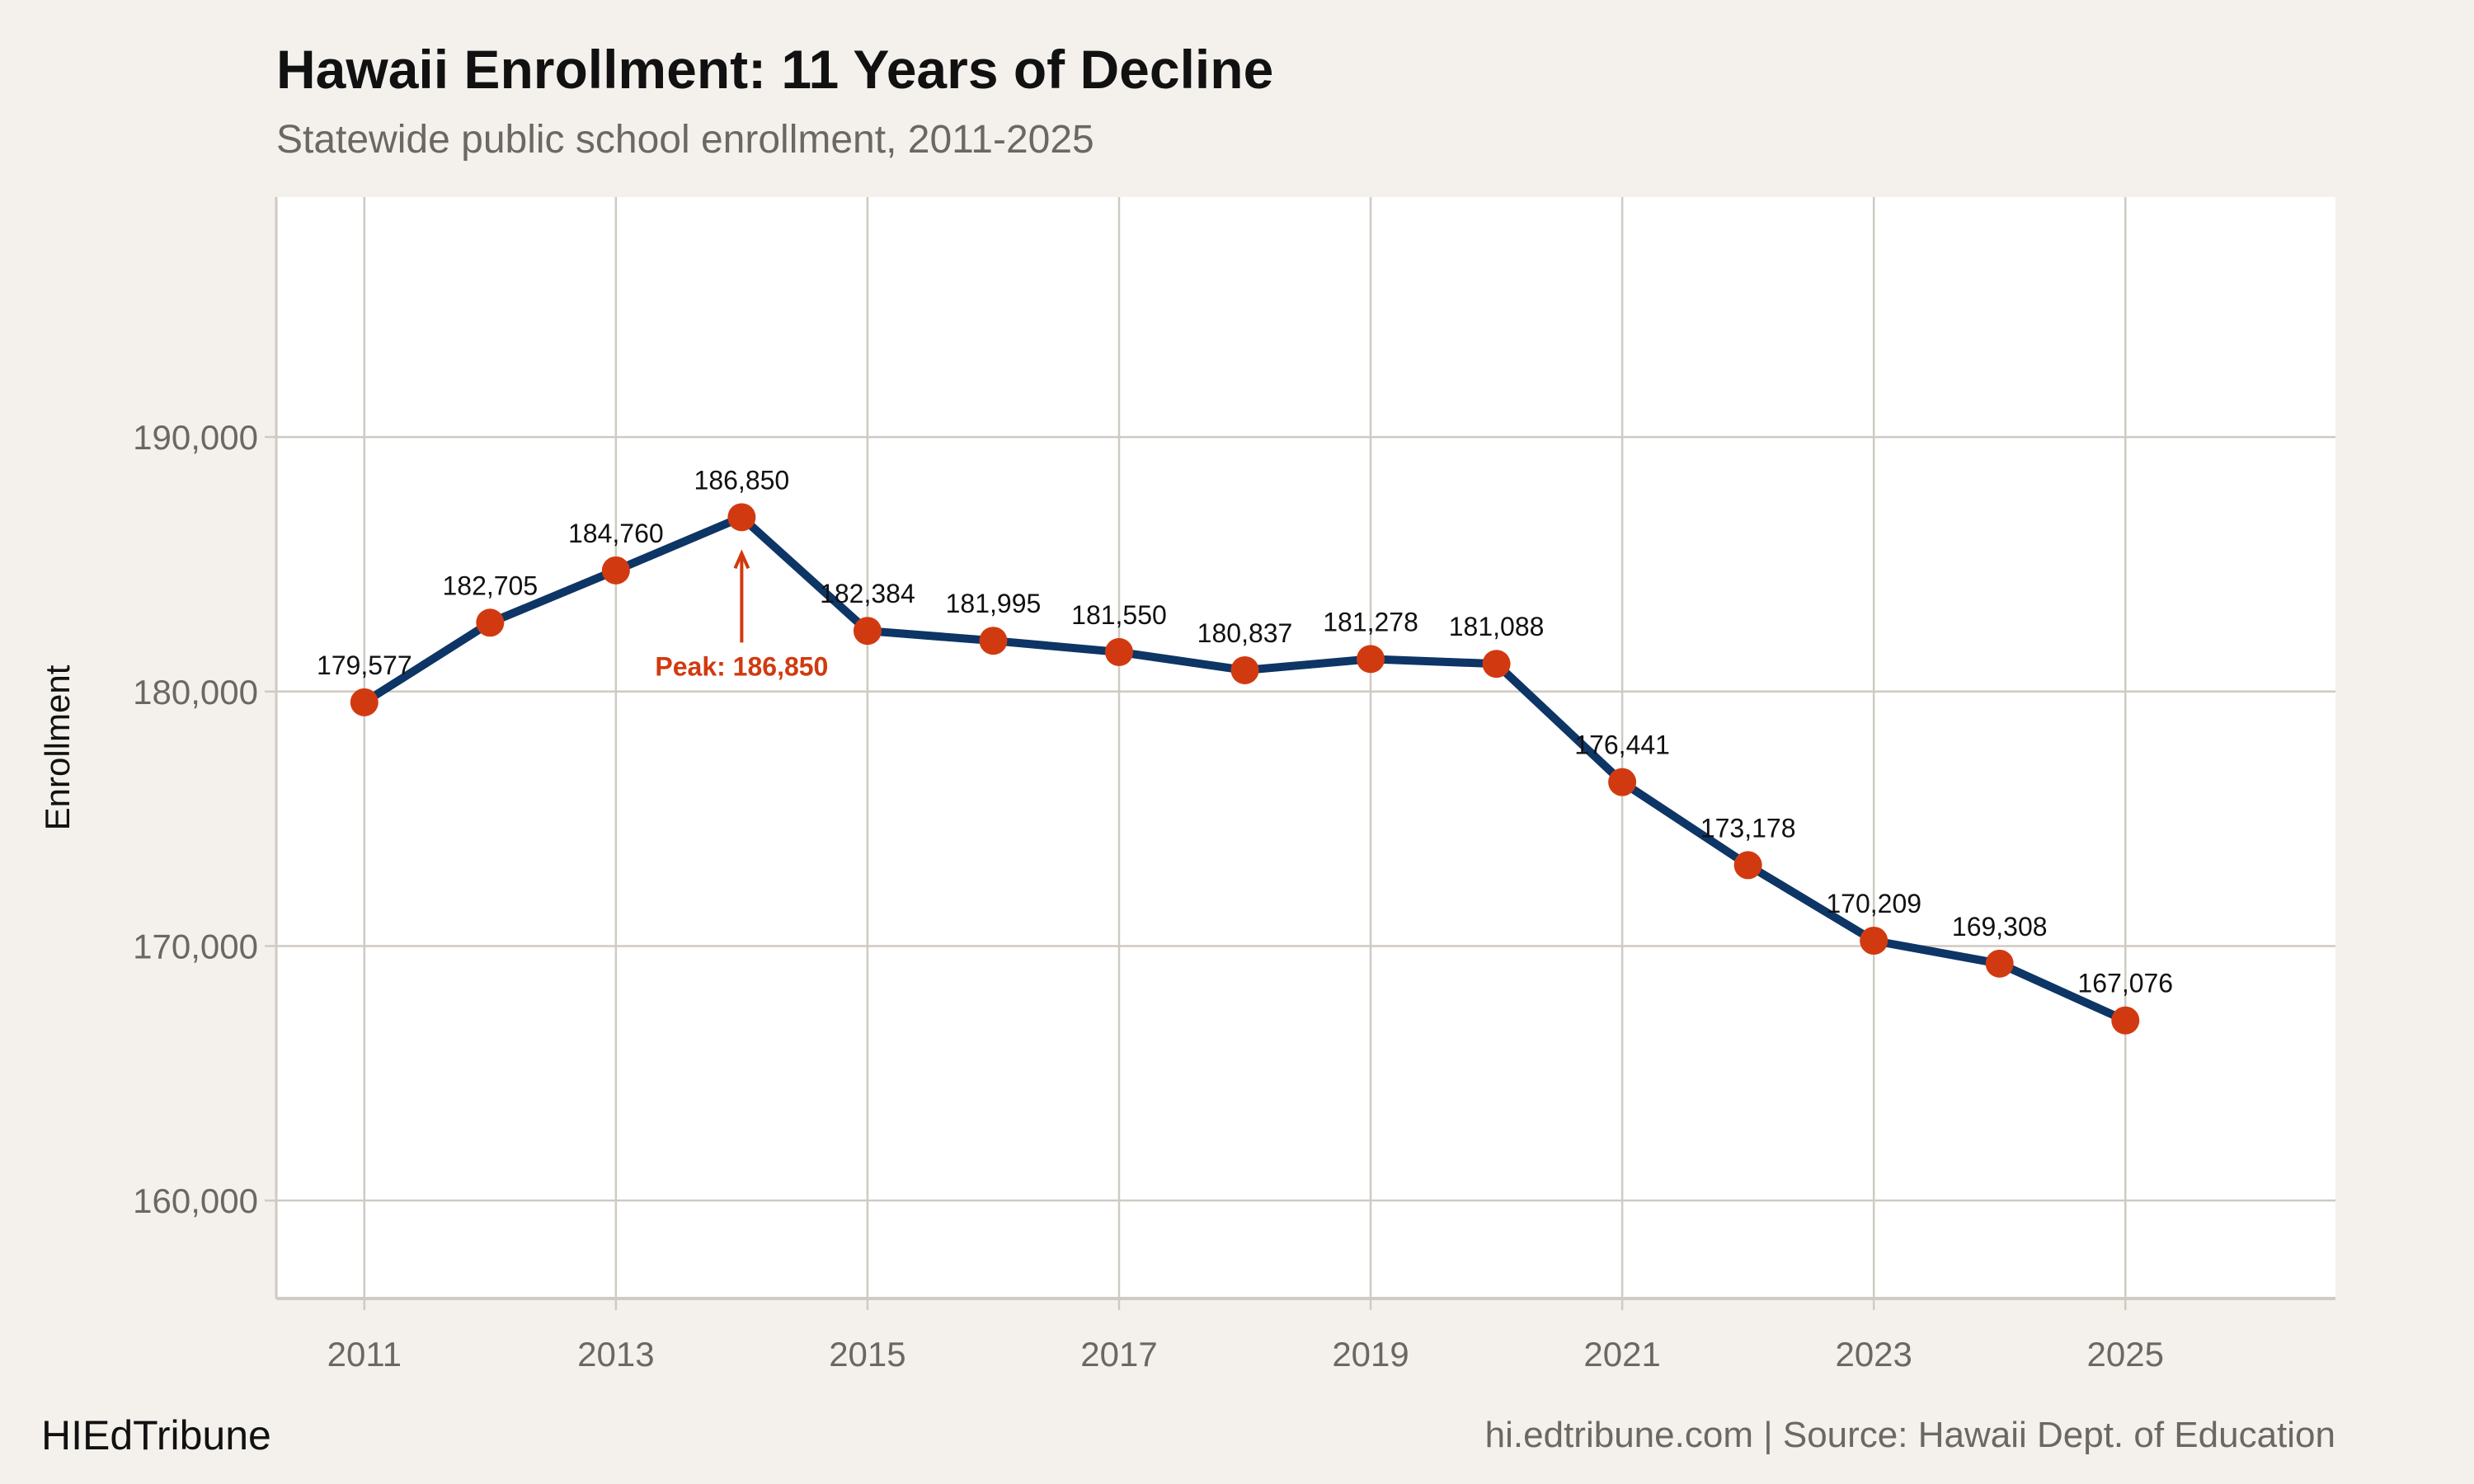  What do you see at coordinates (1622, 745) in the screenshot?
I see `data-label: 176,441` at bounding box center [1622, 745].